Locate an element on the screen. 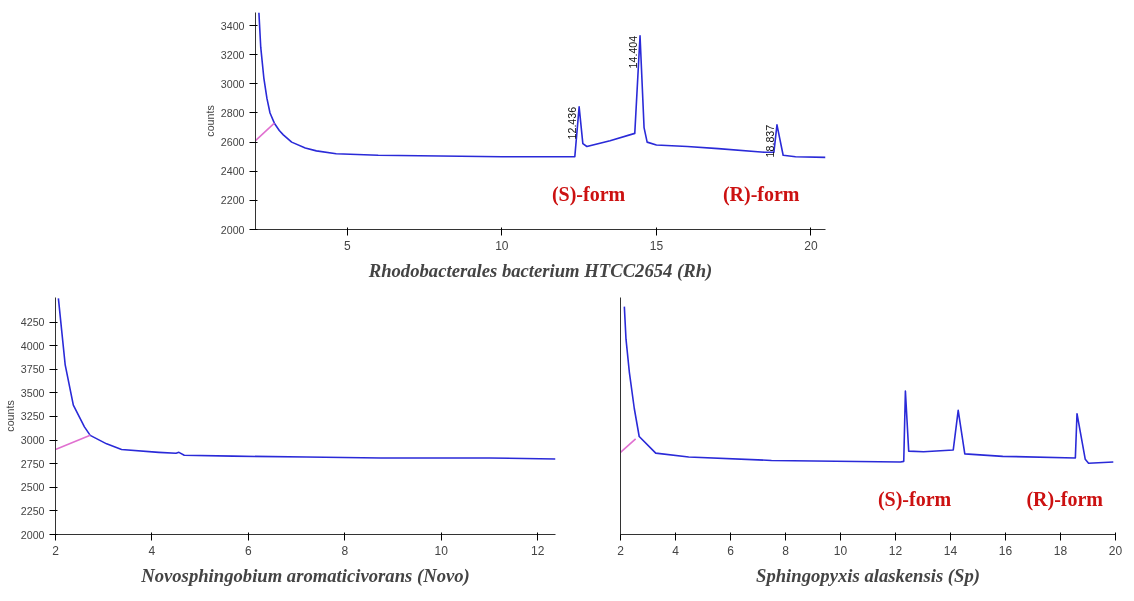 The image size is (1134, 601). y-tick-label: 3400 is located at coordinates (232, 25).